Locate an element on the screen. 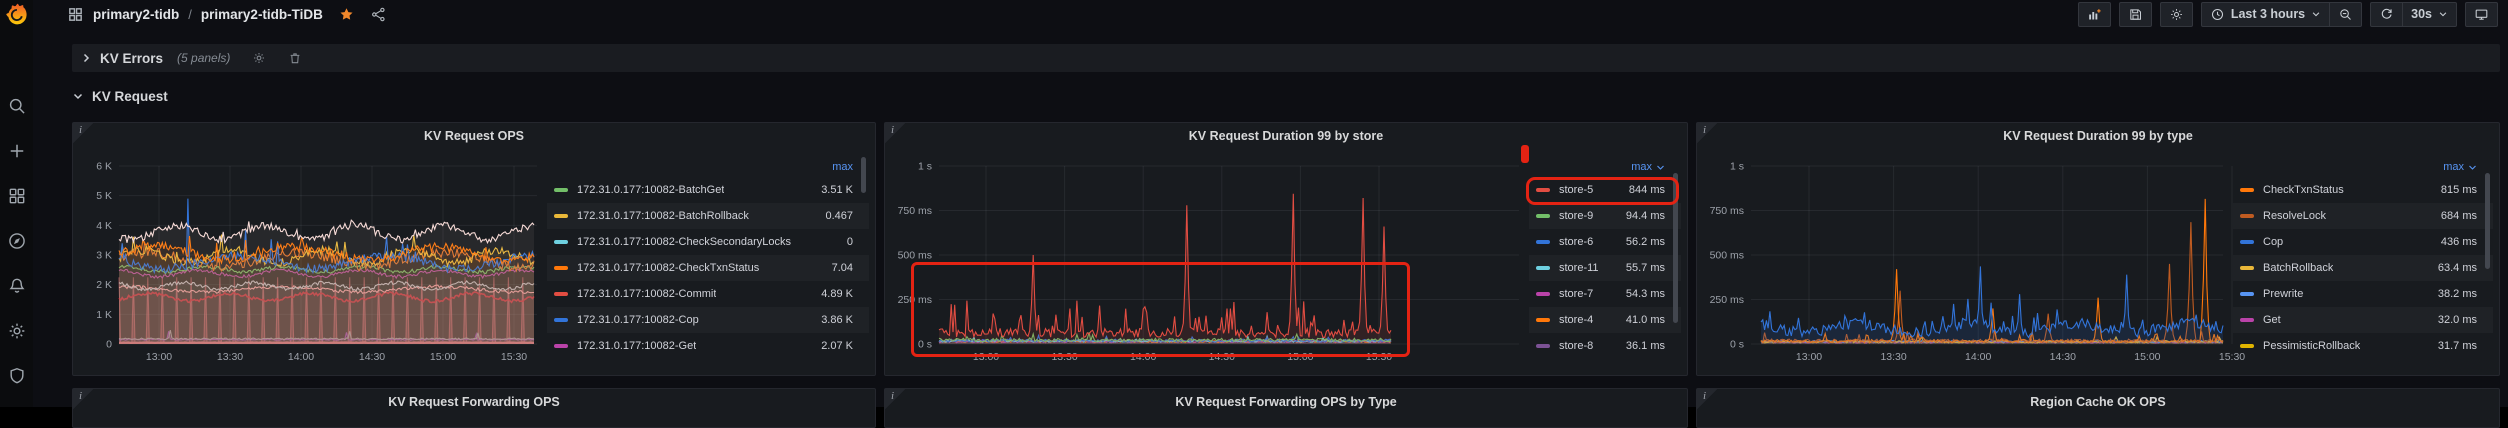  share-icon is located at coordinates (378, 14).